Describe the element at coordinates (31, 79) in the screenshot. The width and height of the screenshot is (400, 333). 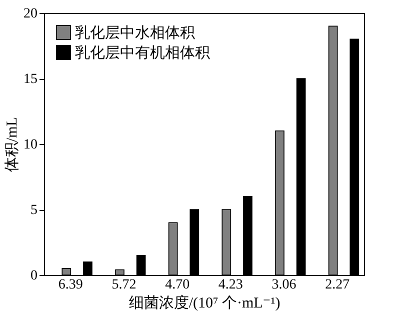
I see `y-tick-label: 15` at that location.